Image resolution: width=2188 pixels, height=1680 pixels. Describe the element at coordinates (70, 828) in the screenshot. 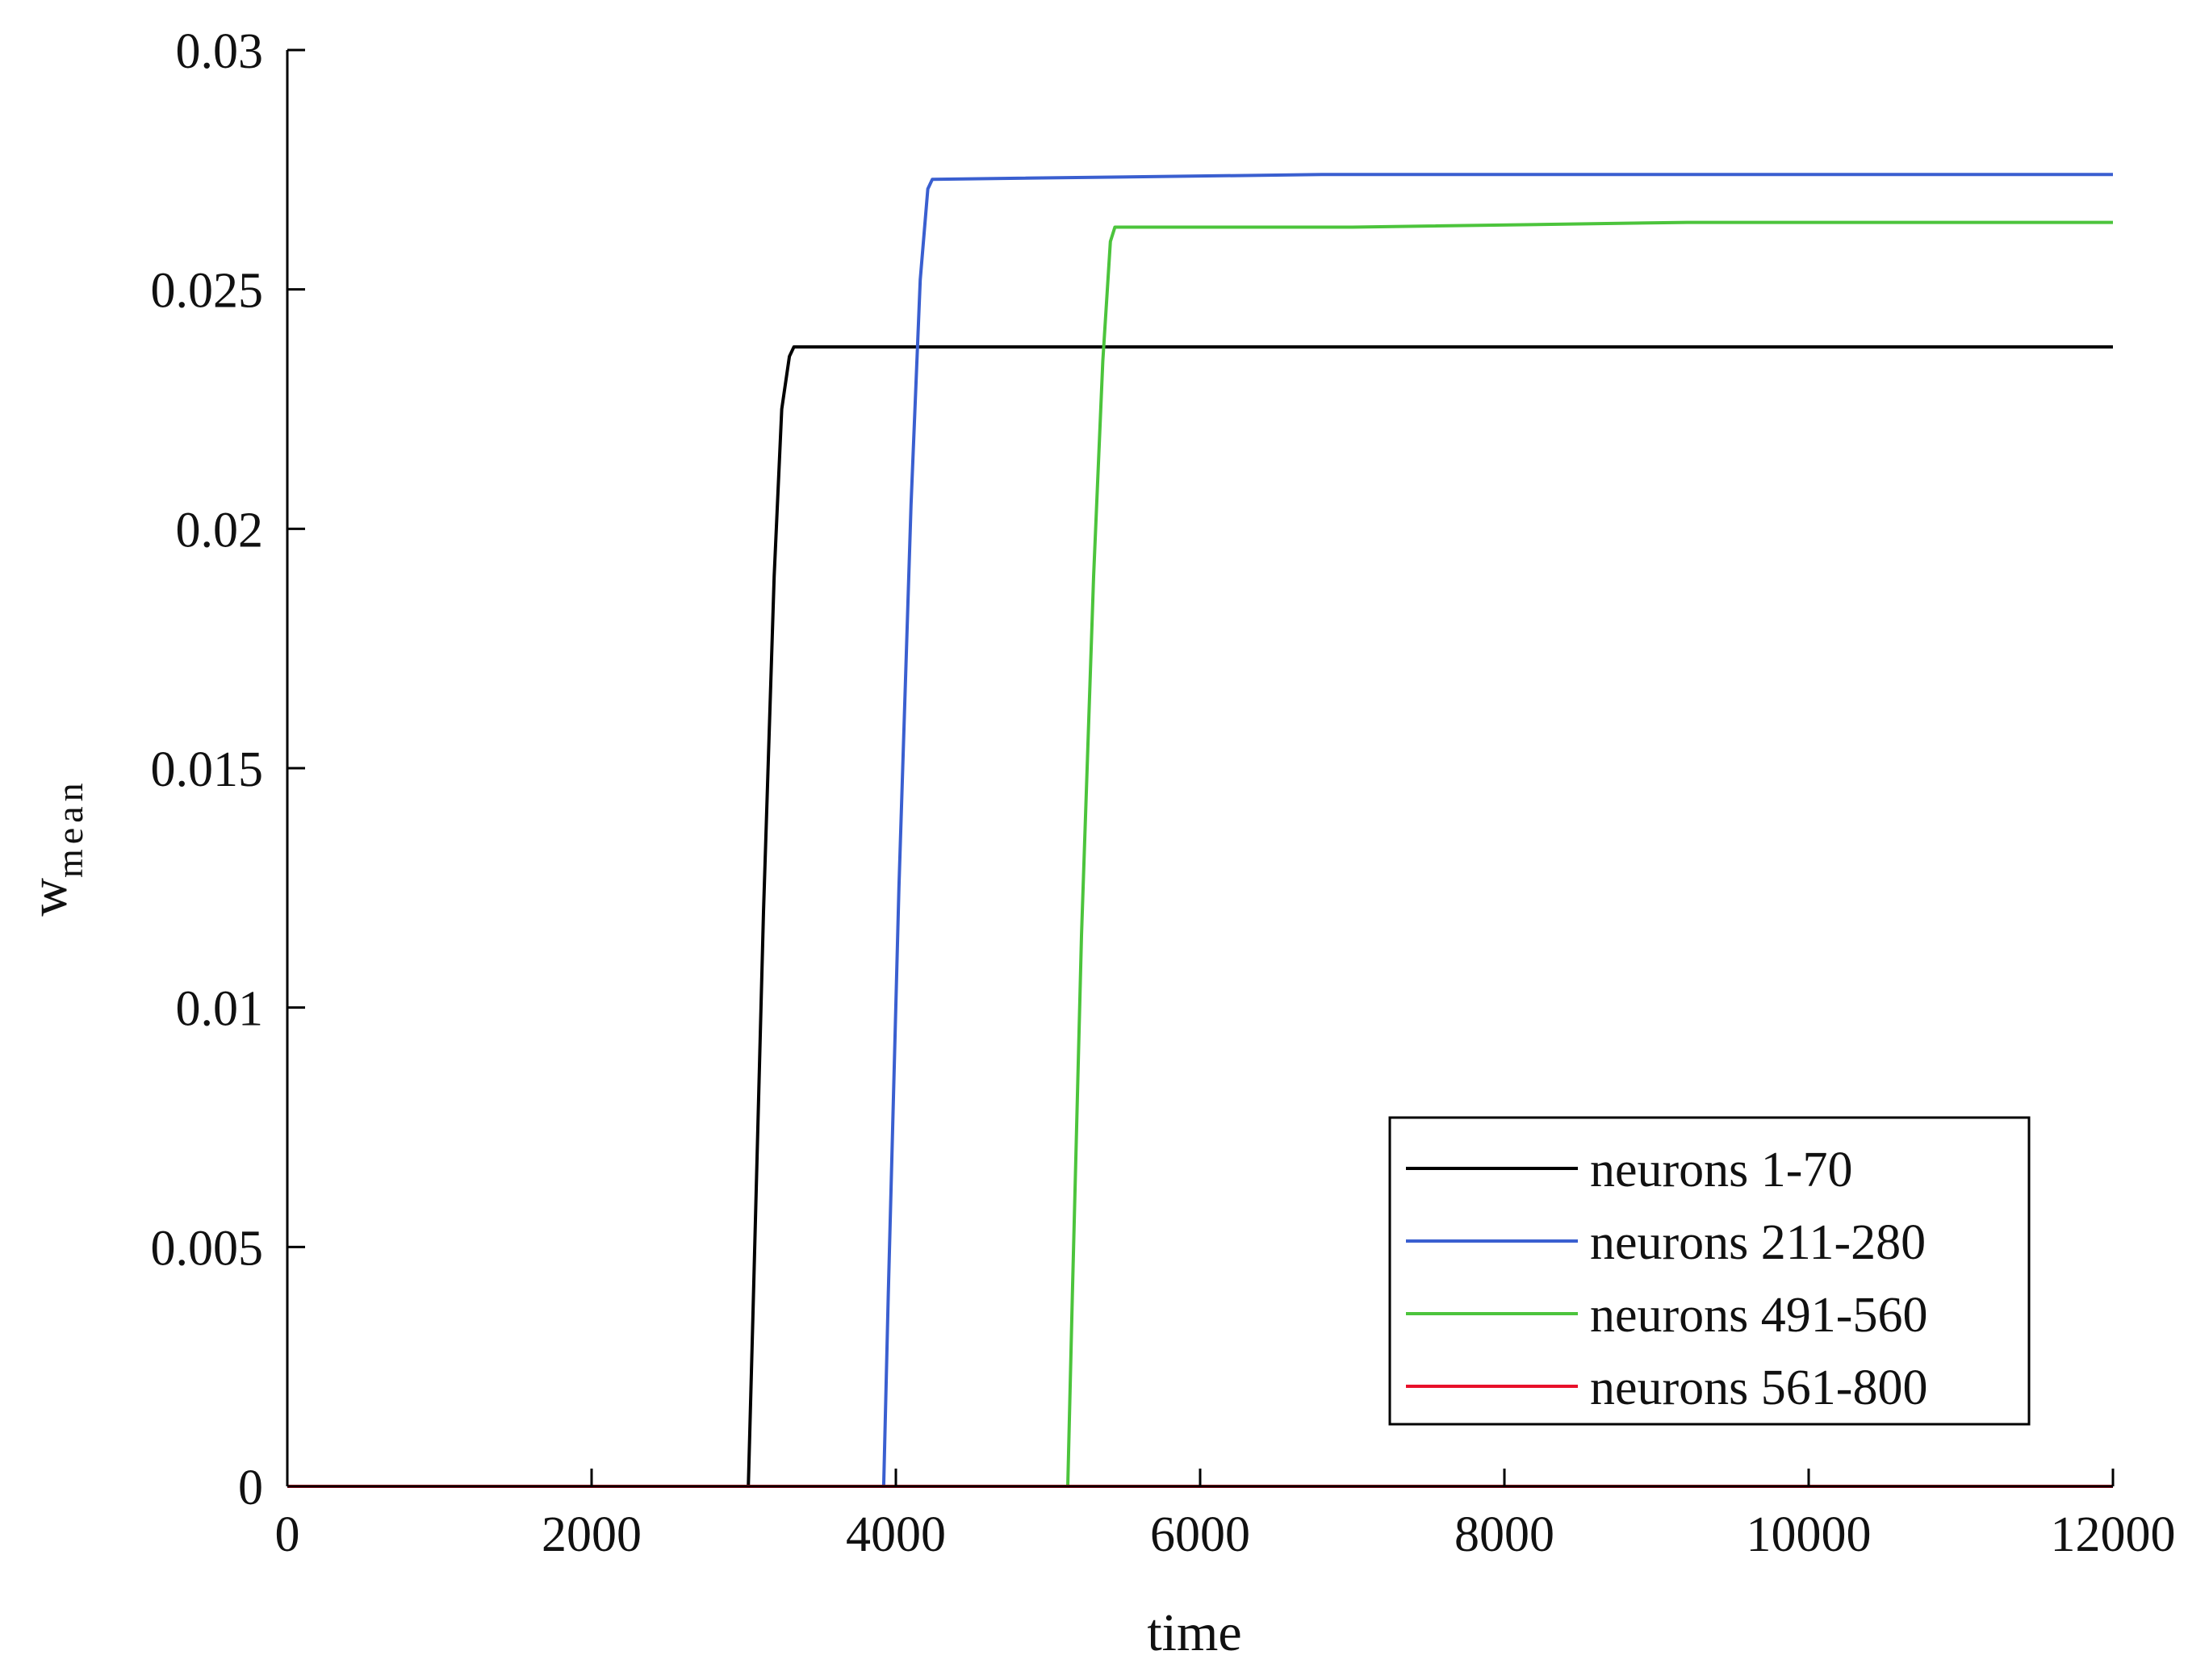

I see `y-axis-label-subscript: mean` at that location.